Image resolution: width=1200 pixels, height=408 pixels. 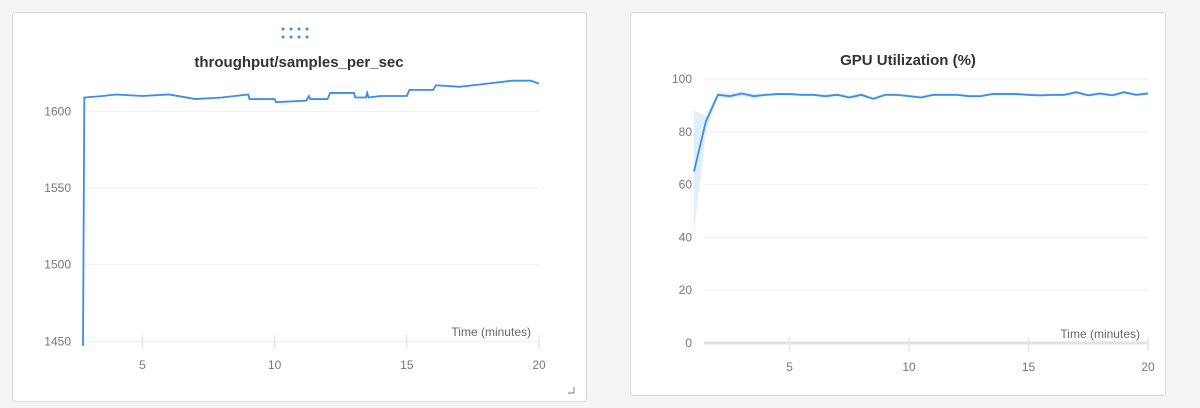 What do you see at coordinates (295, 33) in the screenshot?
I see `drag-handle-icon` at bounding box center [295, 33].